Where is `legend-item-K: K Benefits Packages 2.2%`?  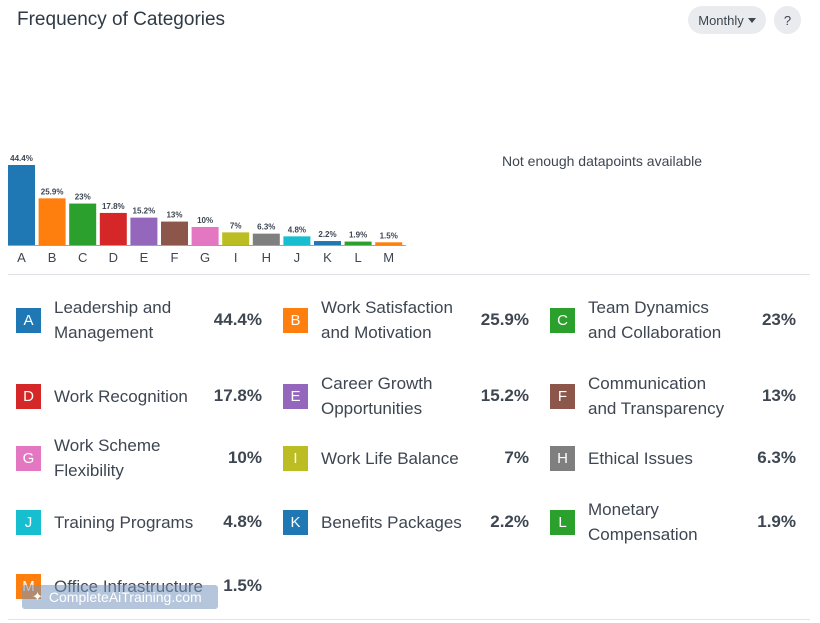
legend-item-K: K Benefits Packages 2.2% is located at coordinates (398, 522).